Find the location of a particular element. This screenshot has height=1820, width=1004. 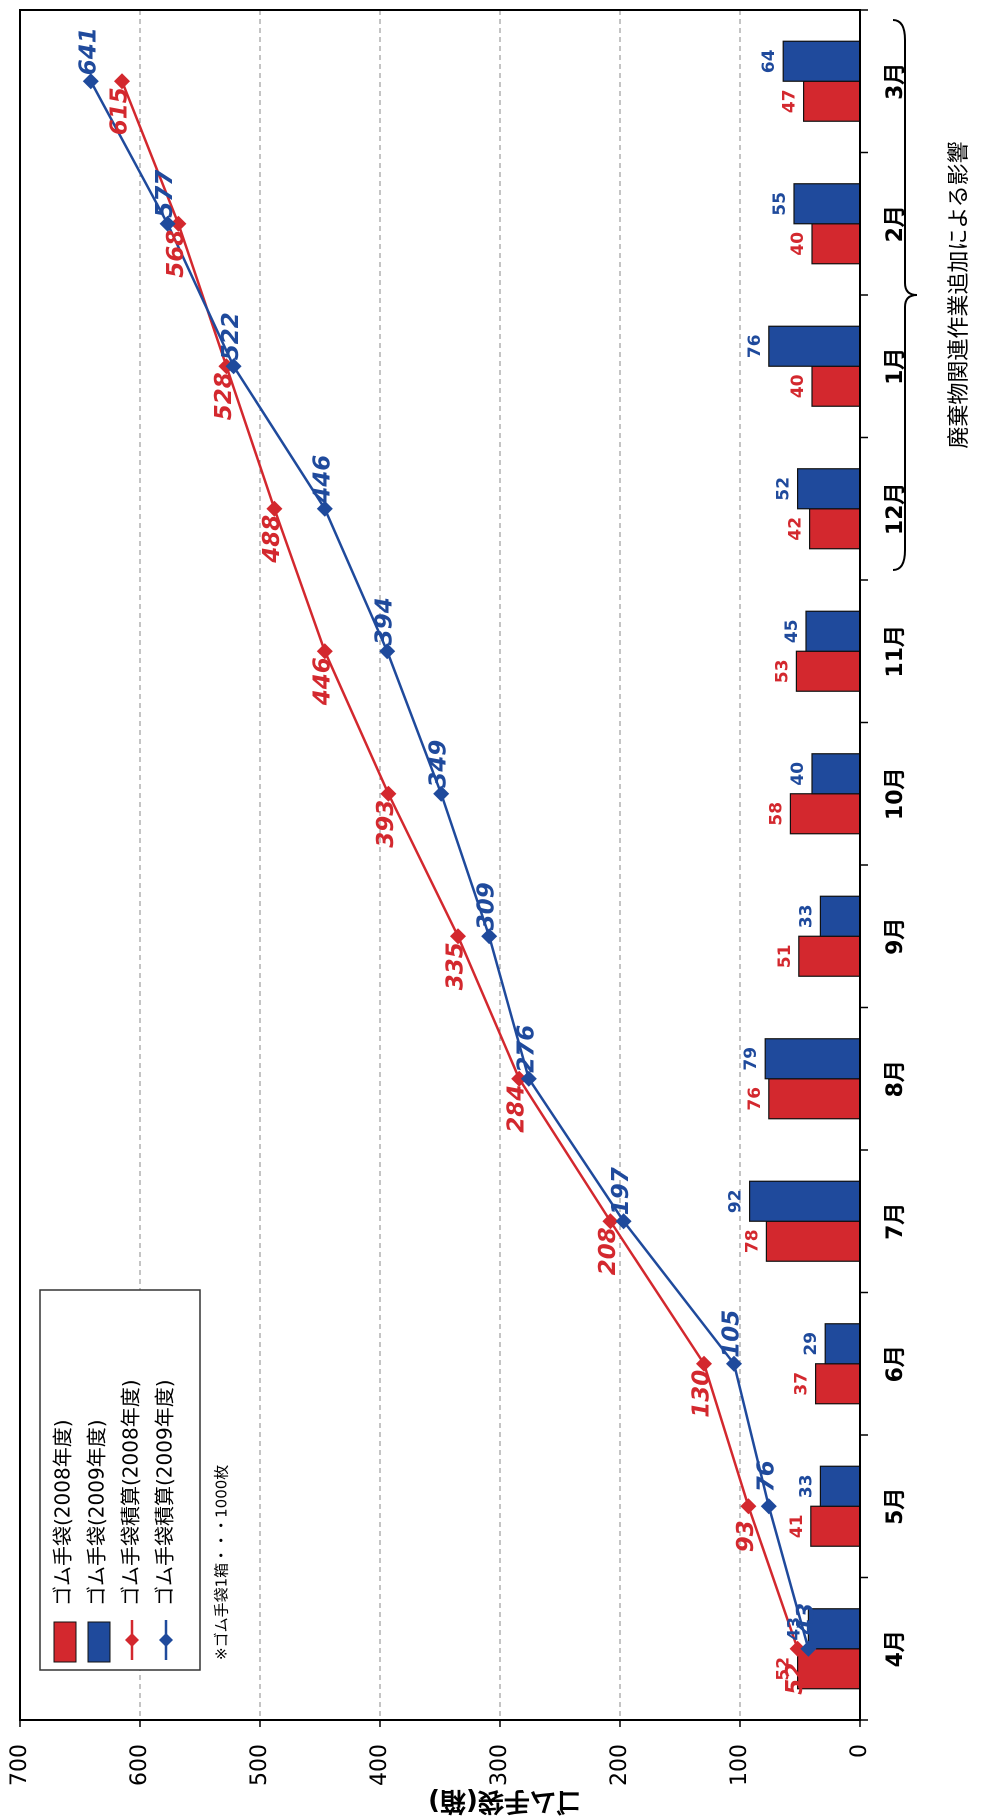

value-axis-title: ゴム手袋(箱) is located at coordinates (505, 1801).